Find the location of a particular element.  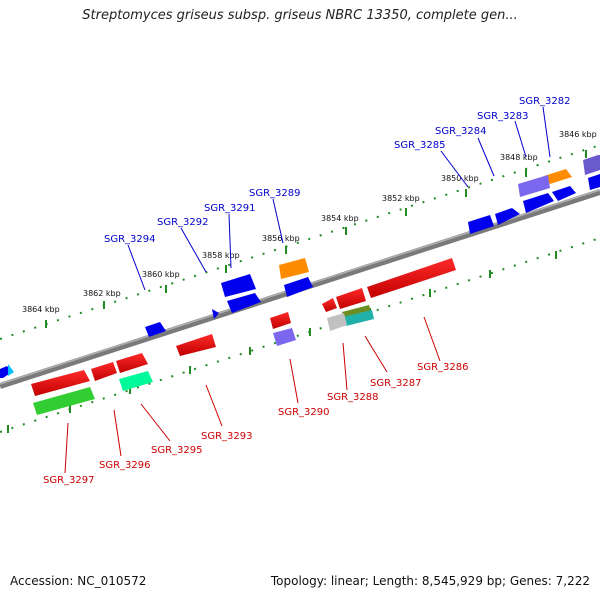

gene-label: SGR_3289 is located at coordinates (275, 193).